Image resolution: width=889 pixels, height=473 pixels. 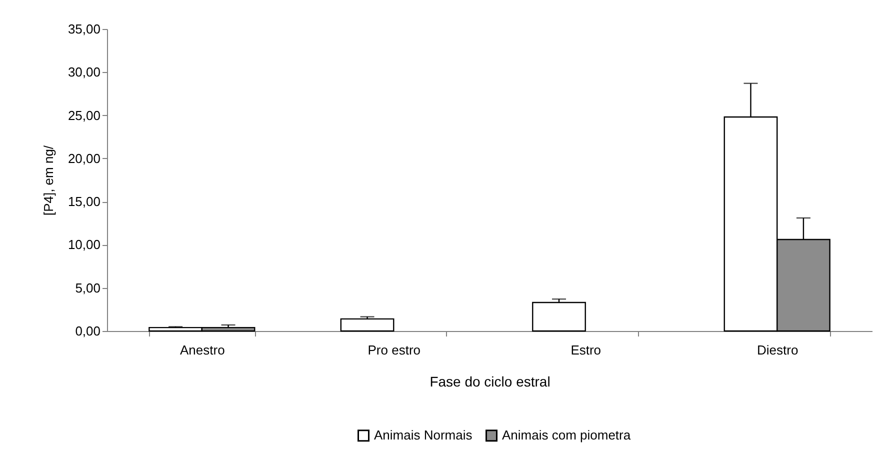 What do you see at coordinates (84, 158) in the screenshot?
I see `y-tick-label: 20,00` at bounding box center [84, 158].